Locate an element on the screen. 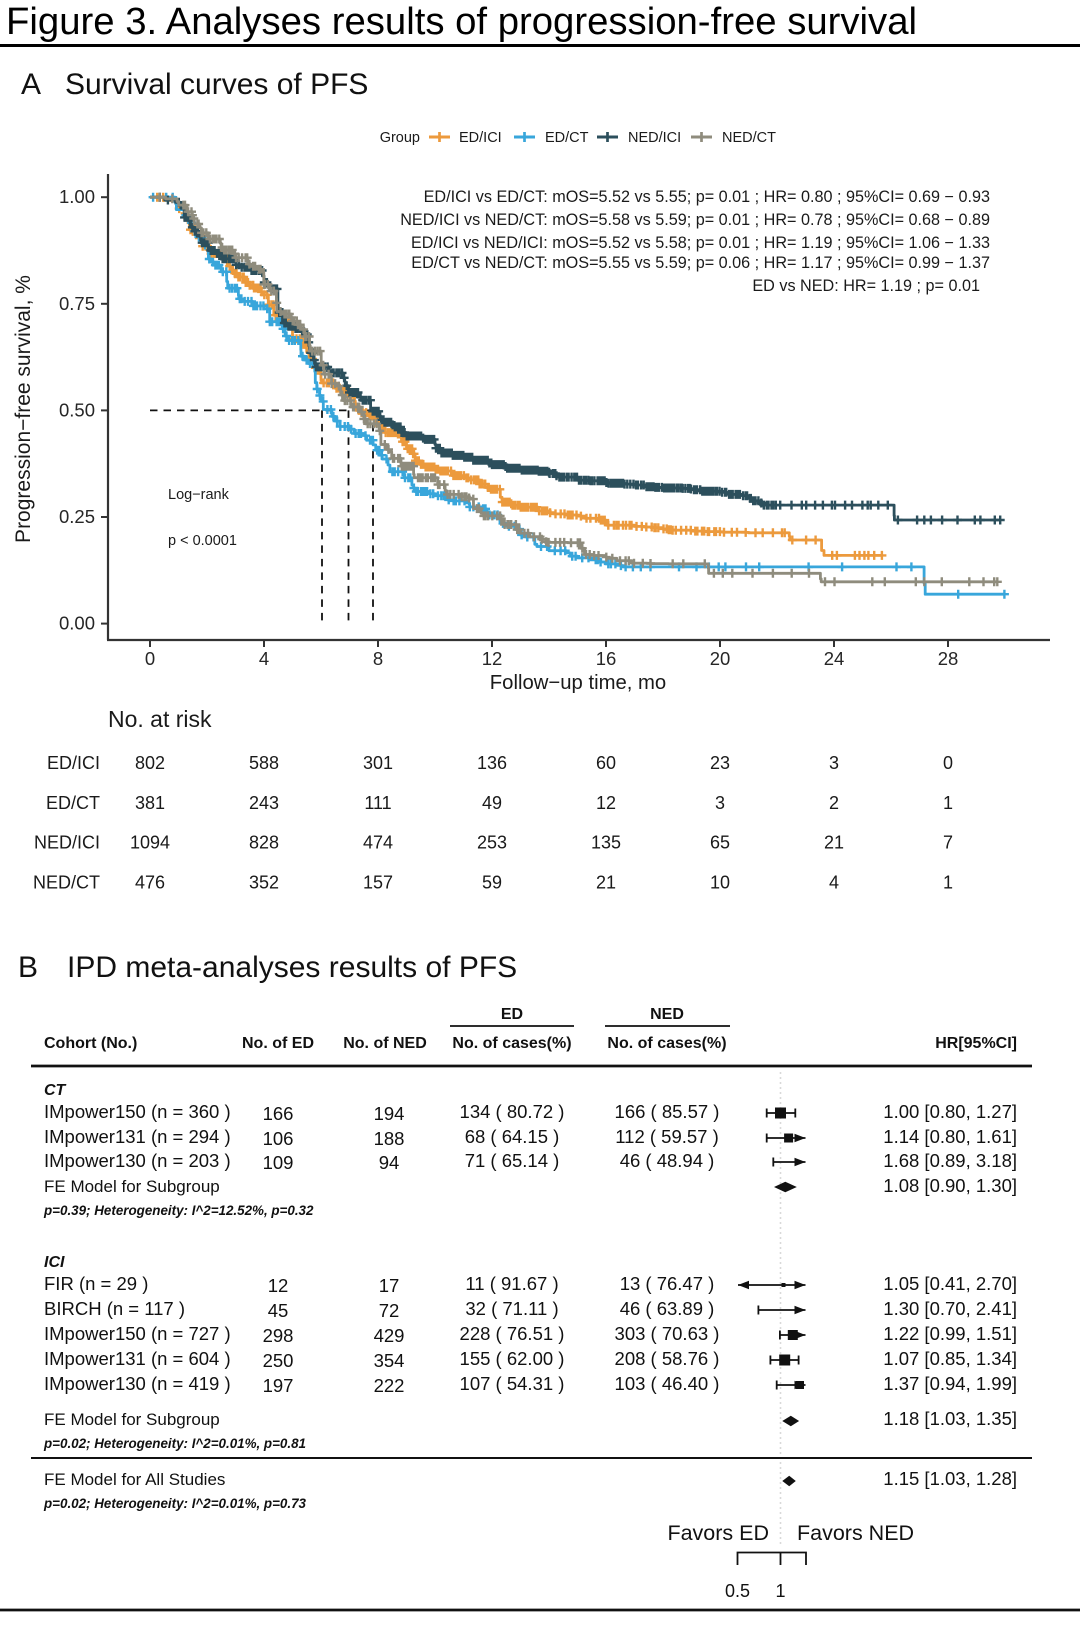  svg-text: 1.30 [0.70, 2.41] is located at coordinates (950, 1308).